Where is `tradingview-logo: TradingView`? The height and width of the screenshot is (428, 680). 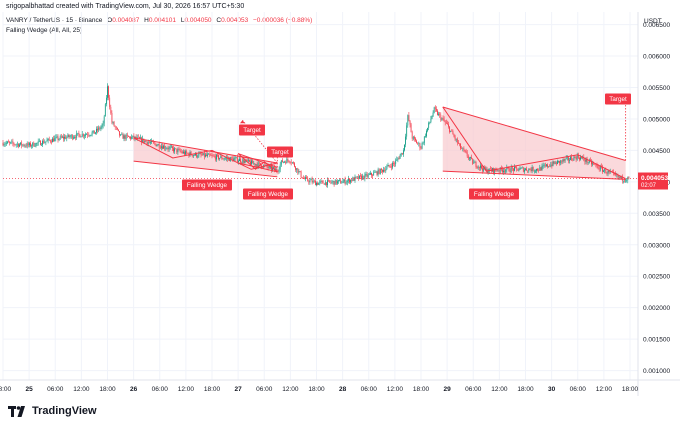
tradingview-logo: TradingView is located at coordinates (52, 411).